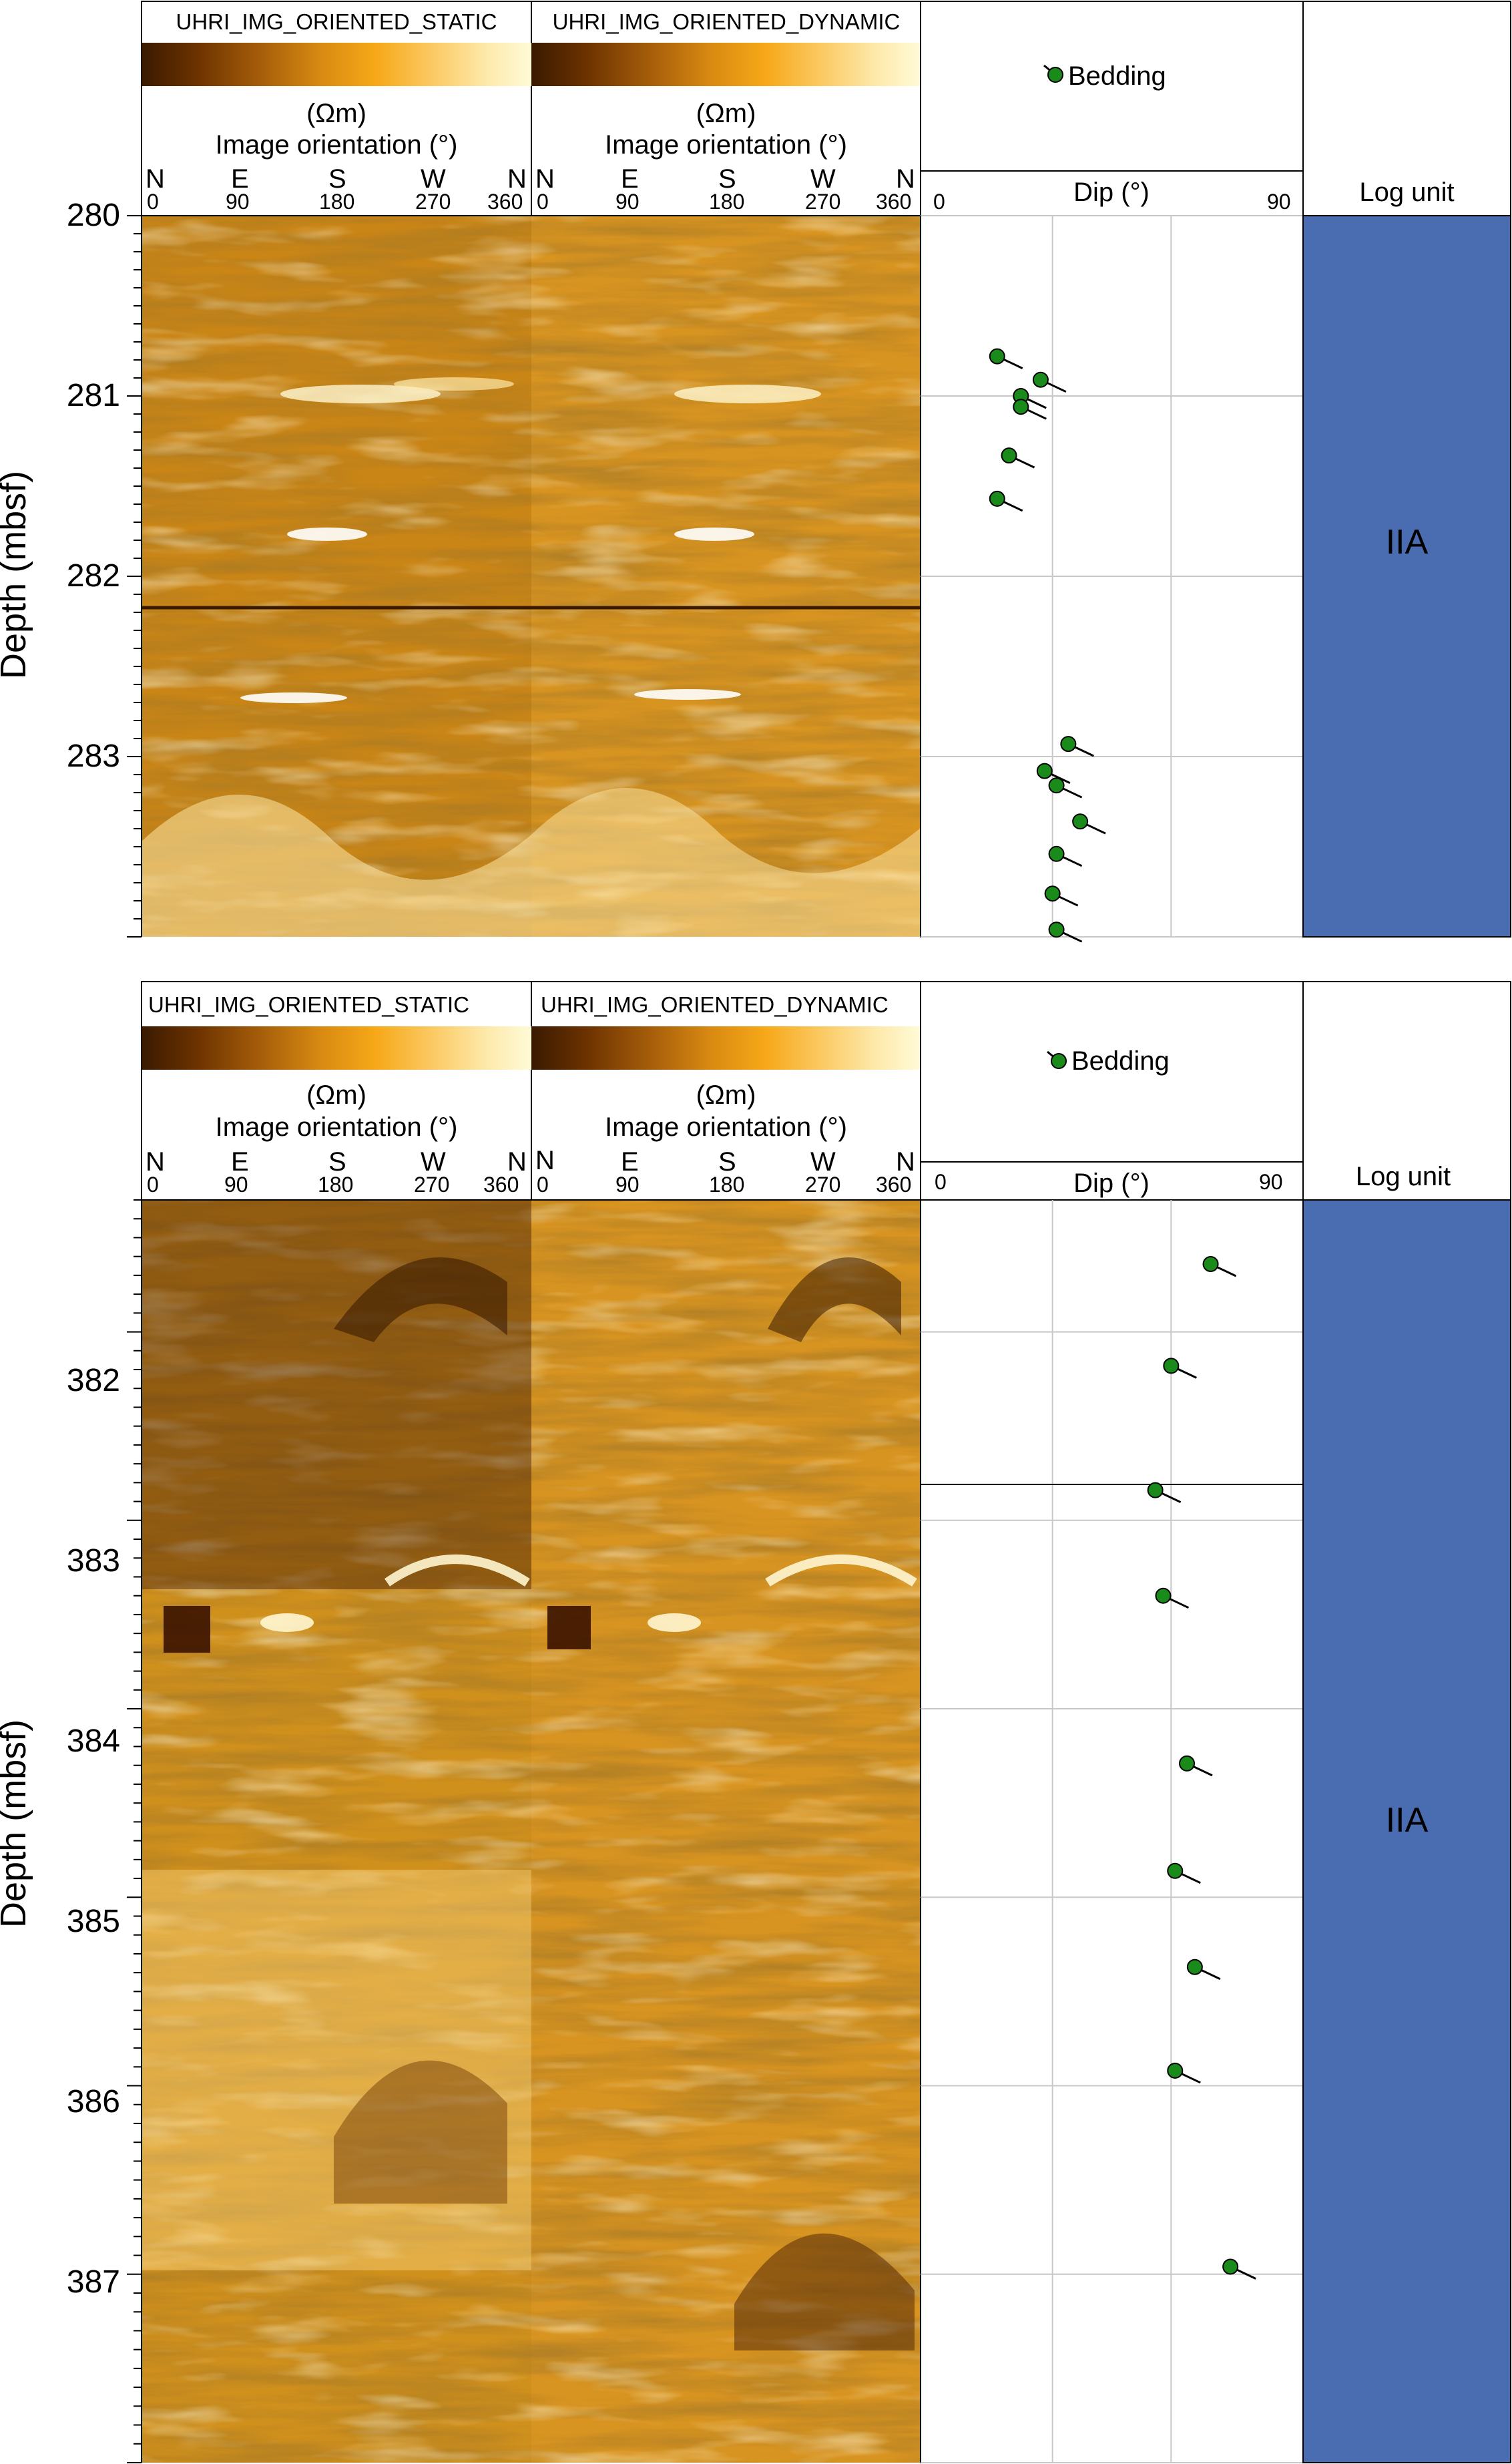  Describe the element at coordinates (545, 1161) in the screenshot. I see `bottom-dynamic-dir-n0: N` at that location.